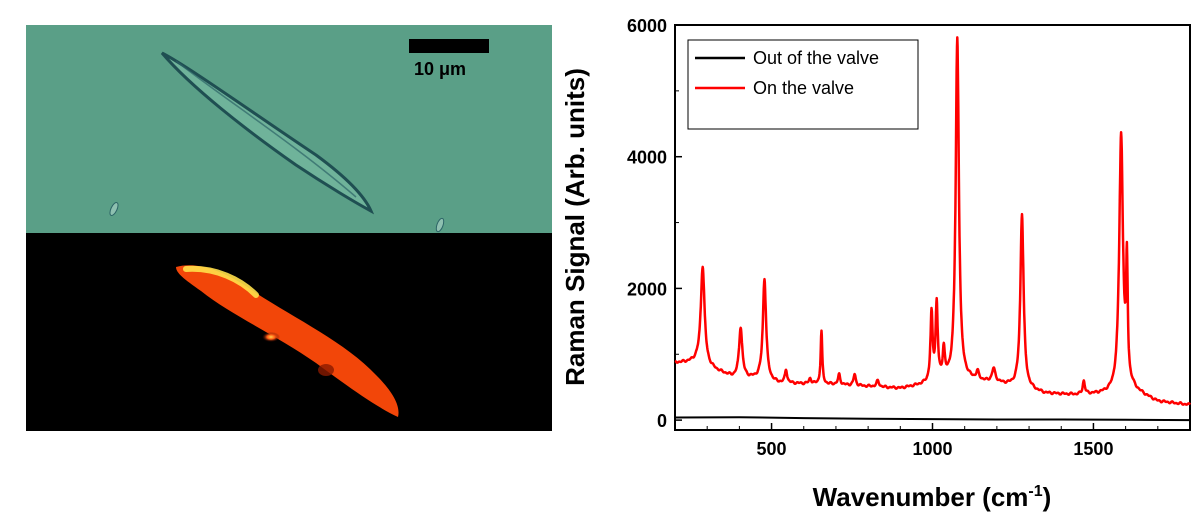 Image resolution: width=1200 pixels, height=531 pixels. Describe the element at coordinates (287, 341) in the screenshot. I see `raman-map-signal` at that location.